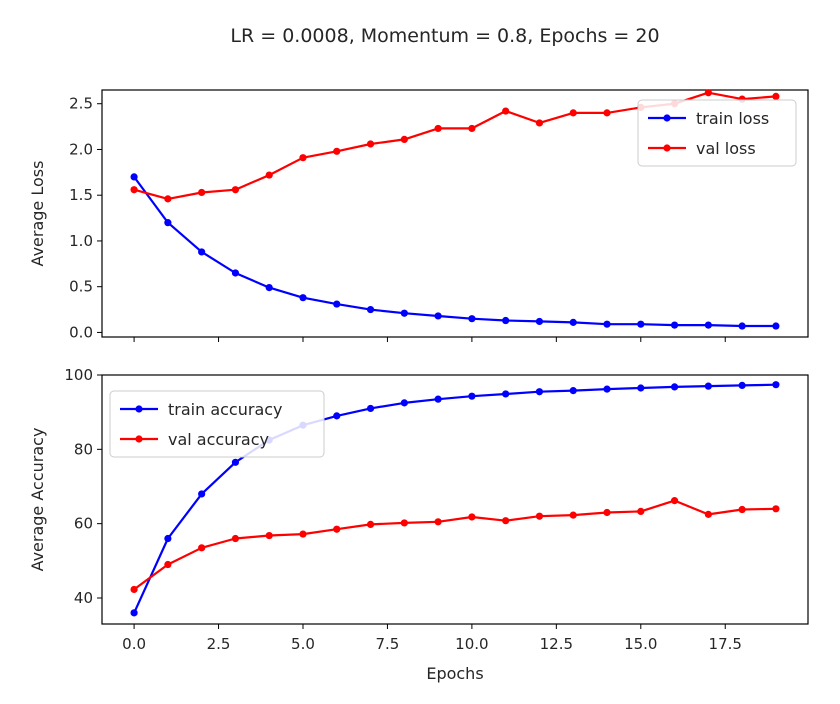 This screenshot has height=704, width=840. Describe the element at coordinates (37, 500) in the screenshot. I see `y-axis-label: Average Accuracy` at that location.